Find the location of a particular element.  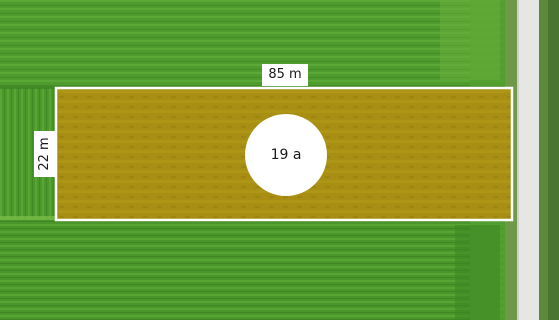

road-verge-right-dark is located at coordinates (553, 160).